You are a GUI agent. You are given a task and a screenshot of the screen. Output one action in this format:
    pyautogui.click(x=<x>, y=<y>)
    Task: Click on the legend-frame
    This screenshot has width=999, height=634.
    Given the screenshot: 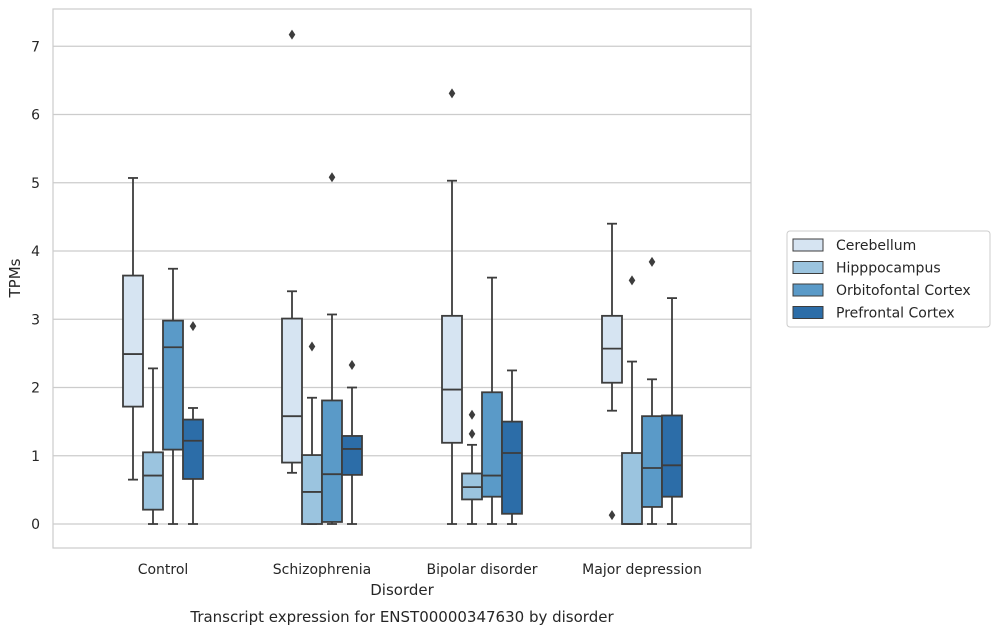 What is the action you would take?
    pyautogui.click(x=888, y=279)
    